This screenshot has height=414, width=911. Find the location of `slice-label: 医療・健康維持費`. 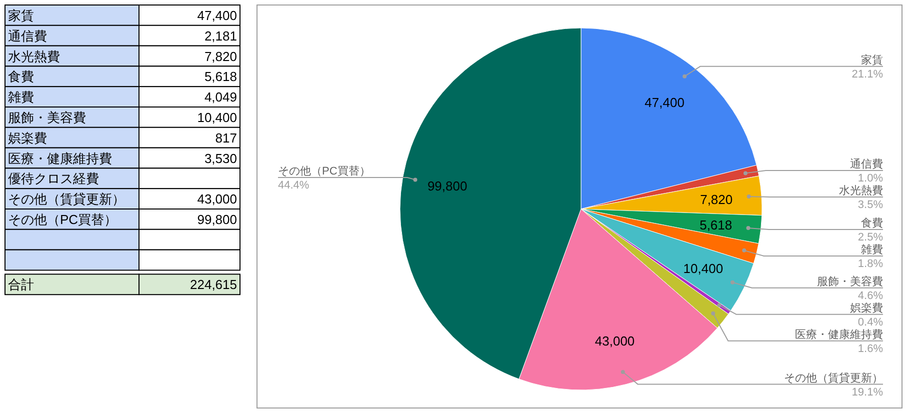

slice-label: 医療・健康維持費 is located at coordinates (839, 334).